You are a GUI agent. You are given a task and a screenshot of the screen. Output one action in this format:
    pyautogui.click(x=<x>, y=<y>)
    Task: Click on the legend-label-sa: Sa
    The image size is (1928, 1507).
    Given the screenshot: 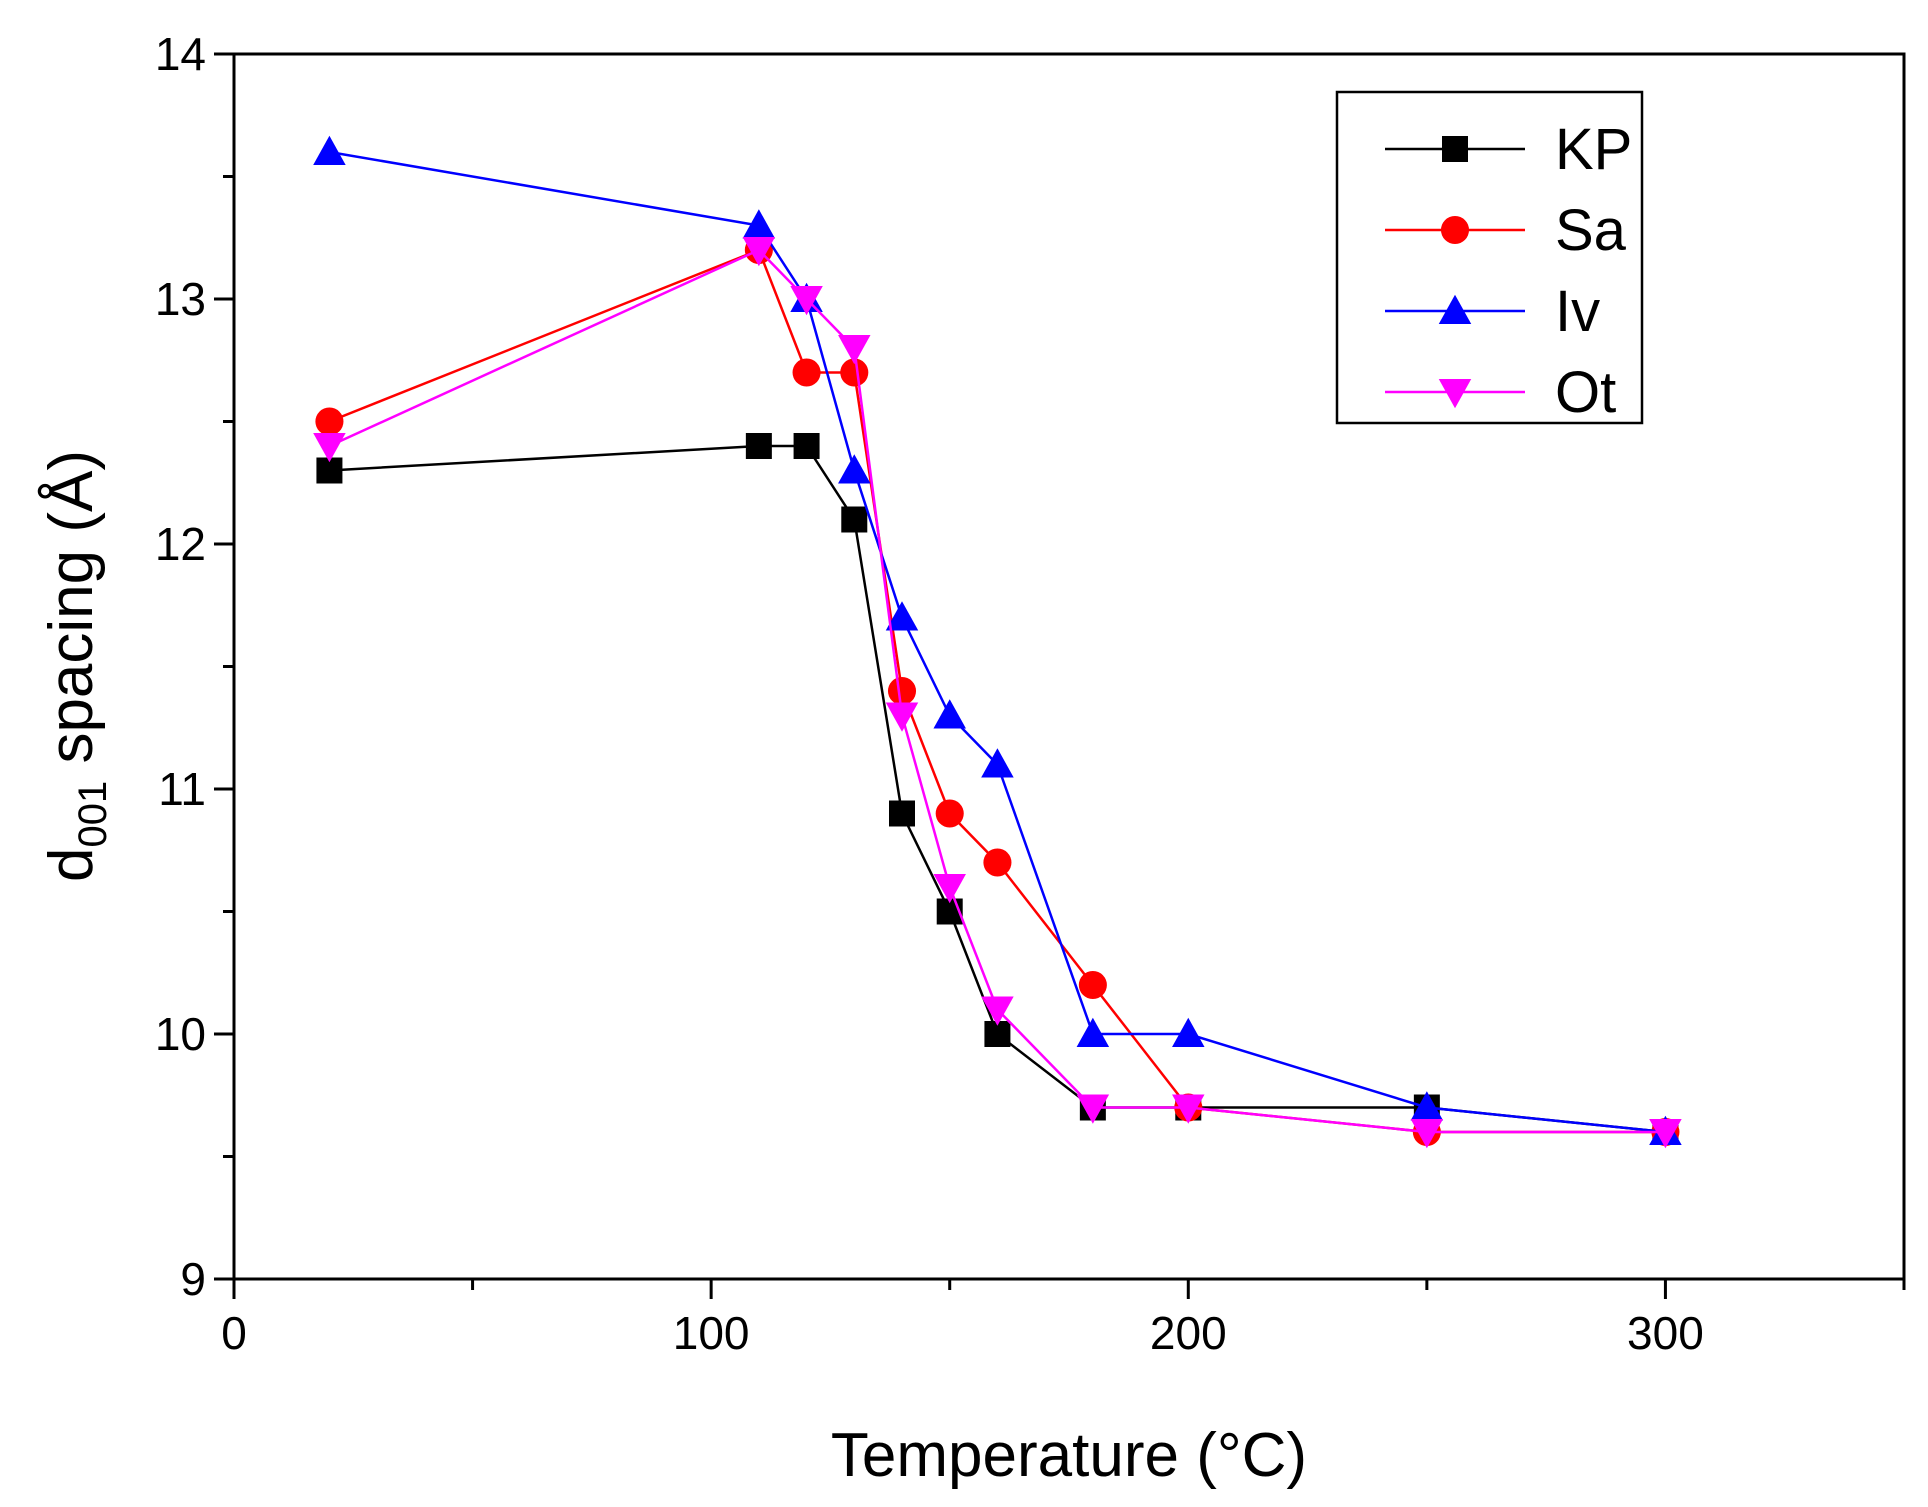 What is the action you would take?
    pyautogui.click(x=1591, y=230)
    